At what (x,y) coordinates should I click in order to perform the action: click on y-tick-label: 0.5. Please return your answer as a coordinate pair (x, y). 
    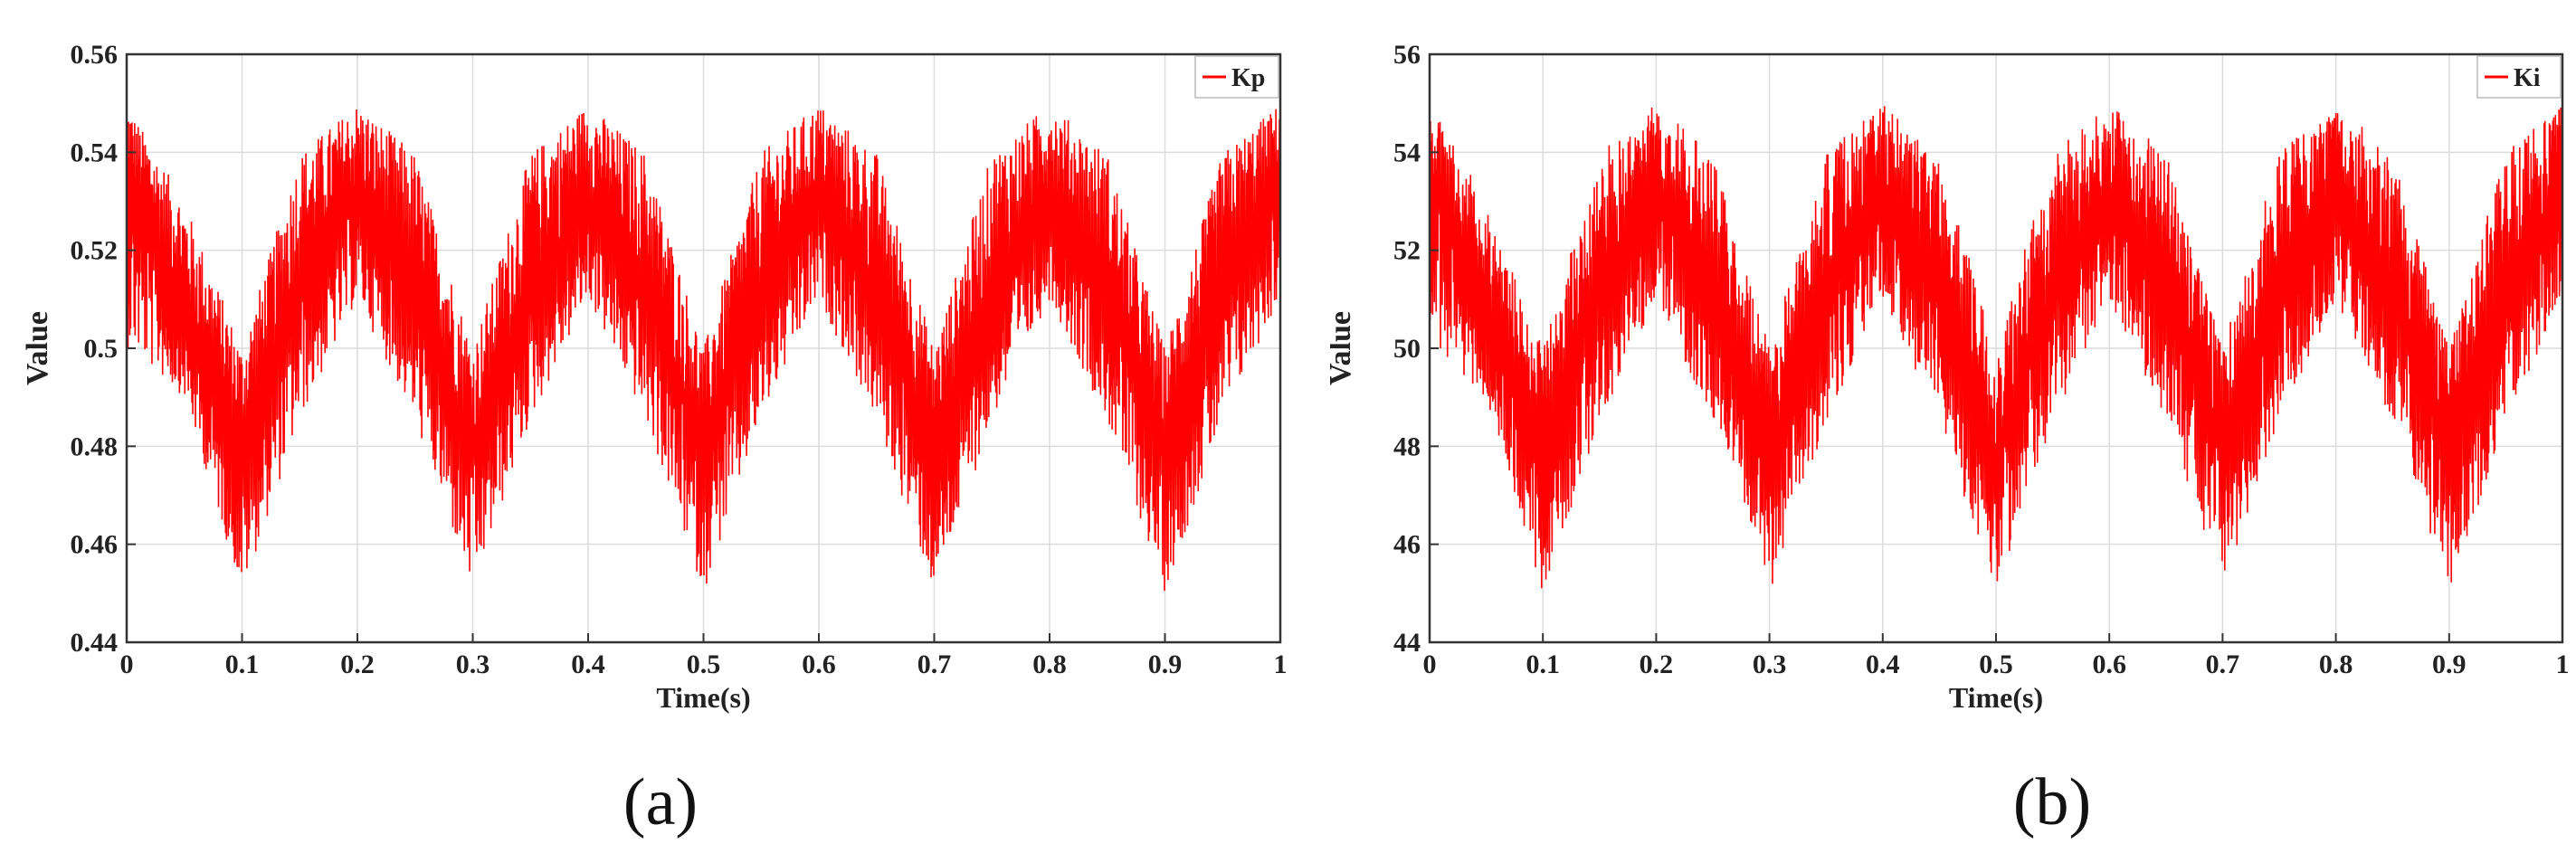
    Looking at the image, I should click on (101, 349).